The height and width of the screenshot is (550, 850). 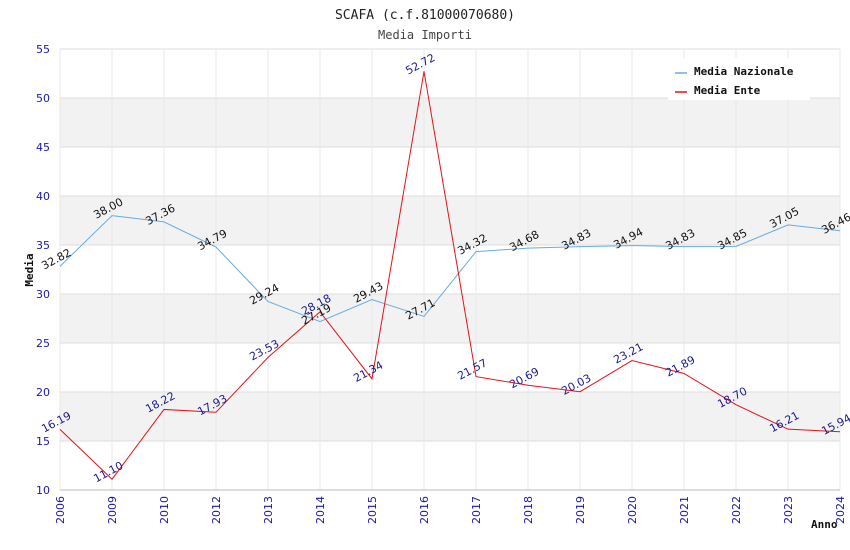 What do you see at coordinates (43, 392) in the screenshot?
I see `y-tick-label: 20` at bounding box center [43, 392].